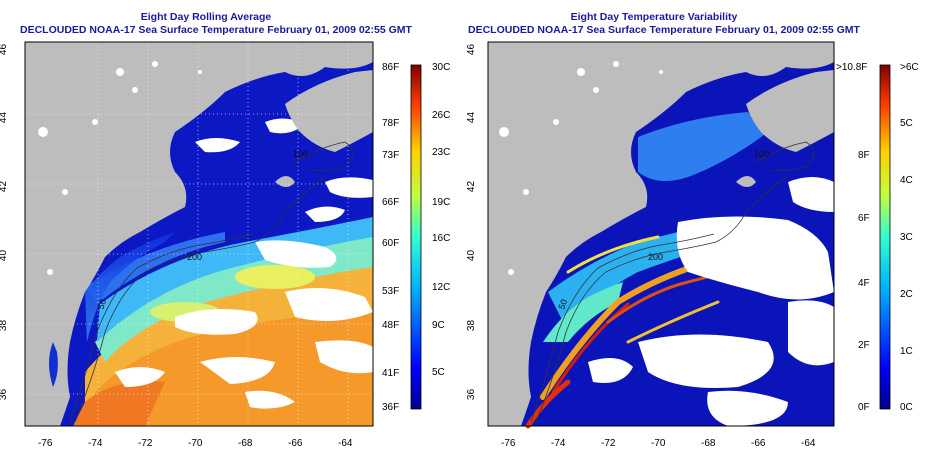 The image size is (950, 475). Describe the element at coordinates (5, 49) in the screenshot. I see `left-ytick: 46` at that location.